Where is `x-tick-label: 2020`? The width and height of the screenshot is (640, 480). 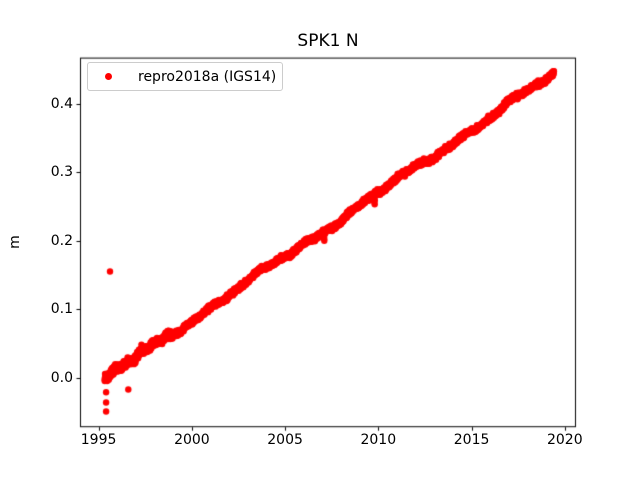
x-tick-label: 2020 is located at coordinates (564, 440).